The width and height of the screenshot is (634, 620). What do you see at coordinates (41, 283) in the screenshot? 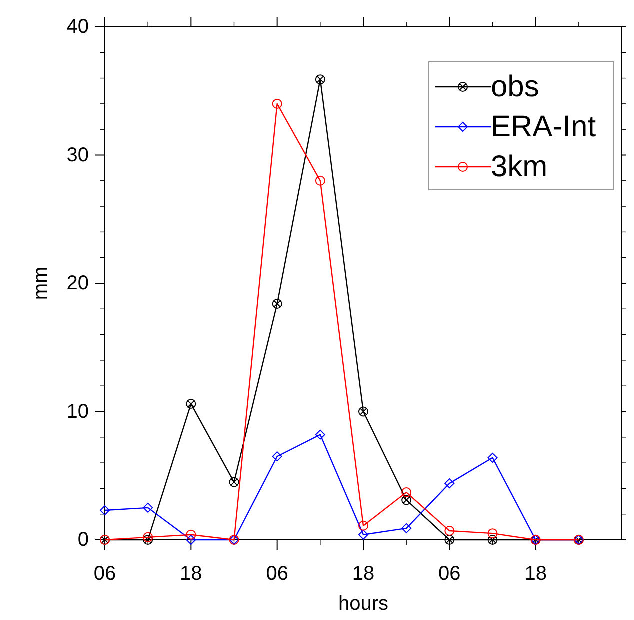
I see `y-axis-title: mm` at bounding box center [41, 283].